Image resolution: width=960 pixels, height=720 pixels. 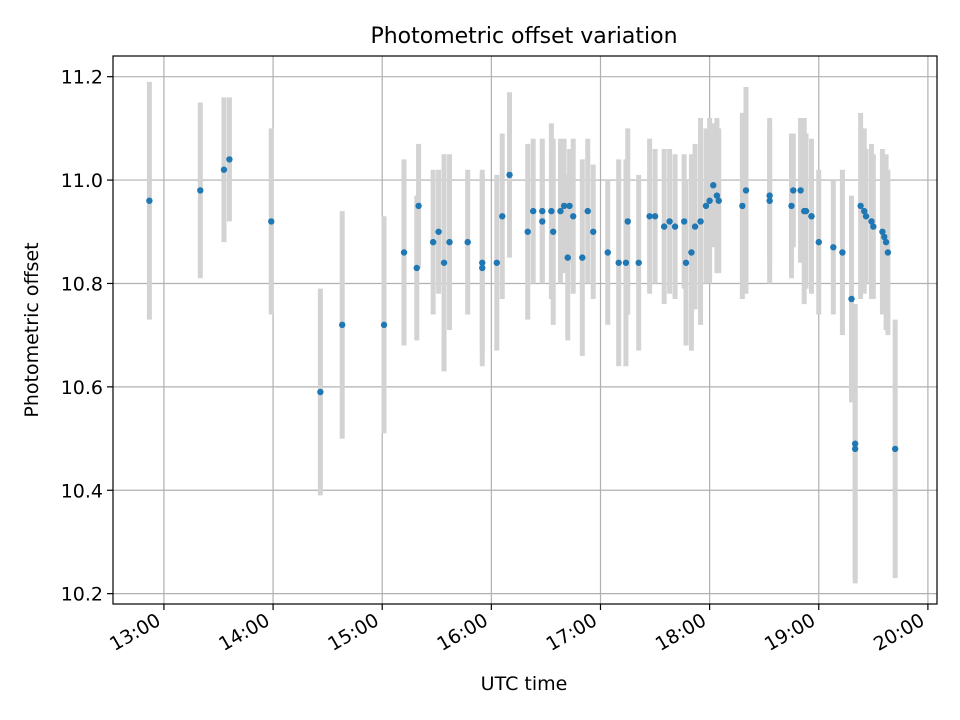 What do you see at coordinates (32, 329) in the screenshot?
I see `y-axis-label: Photometric offset` at bounding box center [32, 329].